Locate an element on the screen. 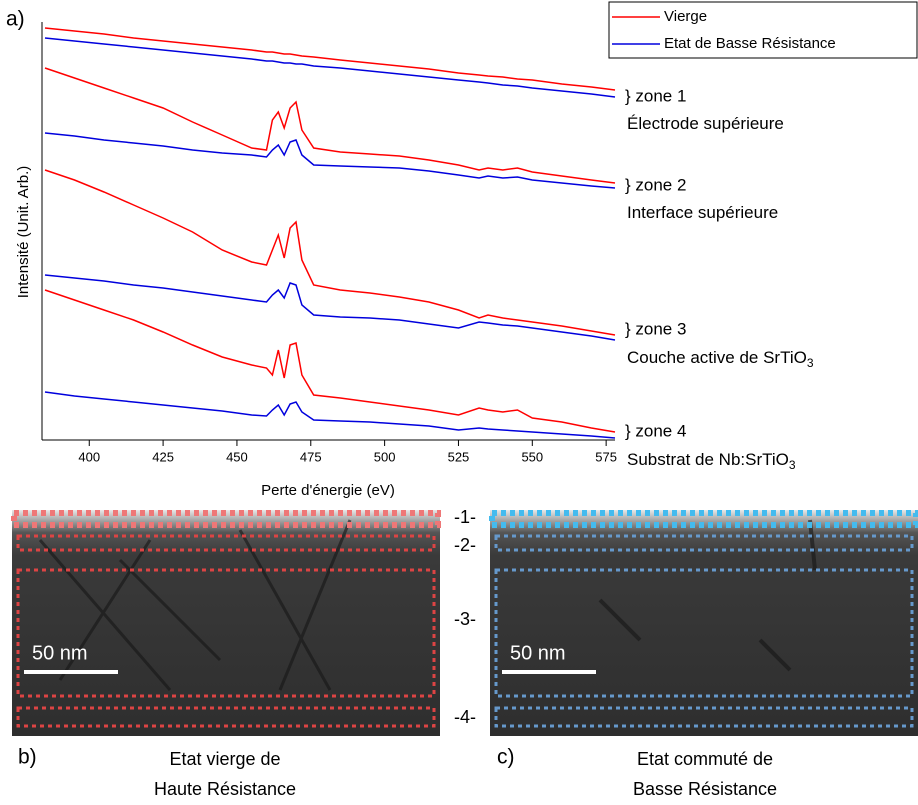 The width and height of the screenshot is (918, 805). legend is located at coordinates (763, 30).